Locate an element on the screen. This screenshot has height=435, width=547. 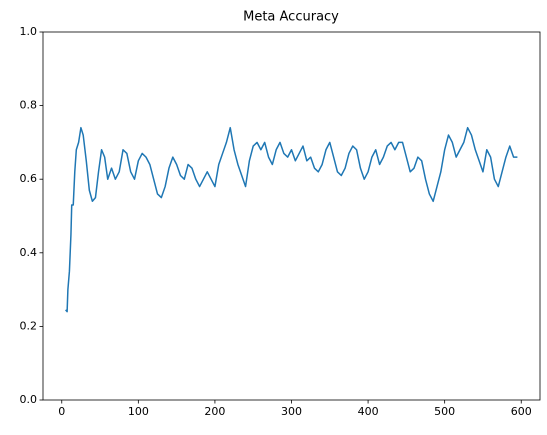
chart-title: Meta Accuracy is located at coordinates (291, 17).